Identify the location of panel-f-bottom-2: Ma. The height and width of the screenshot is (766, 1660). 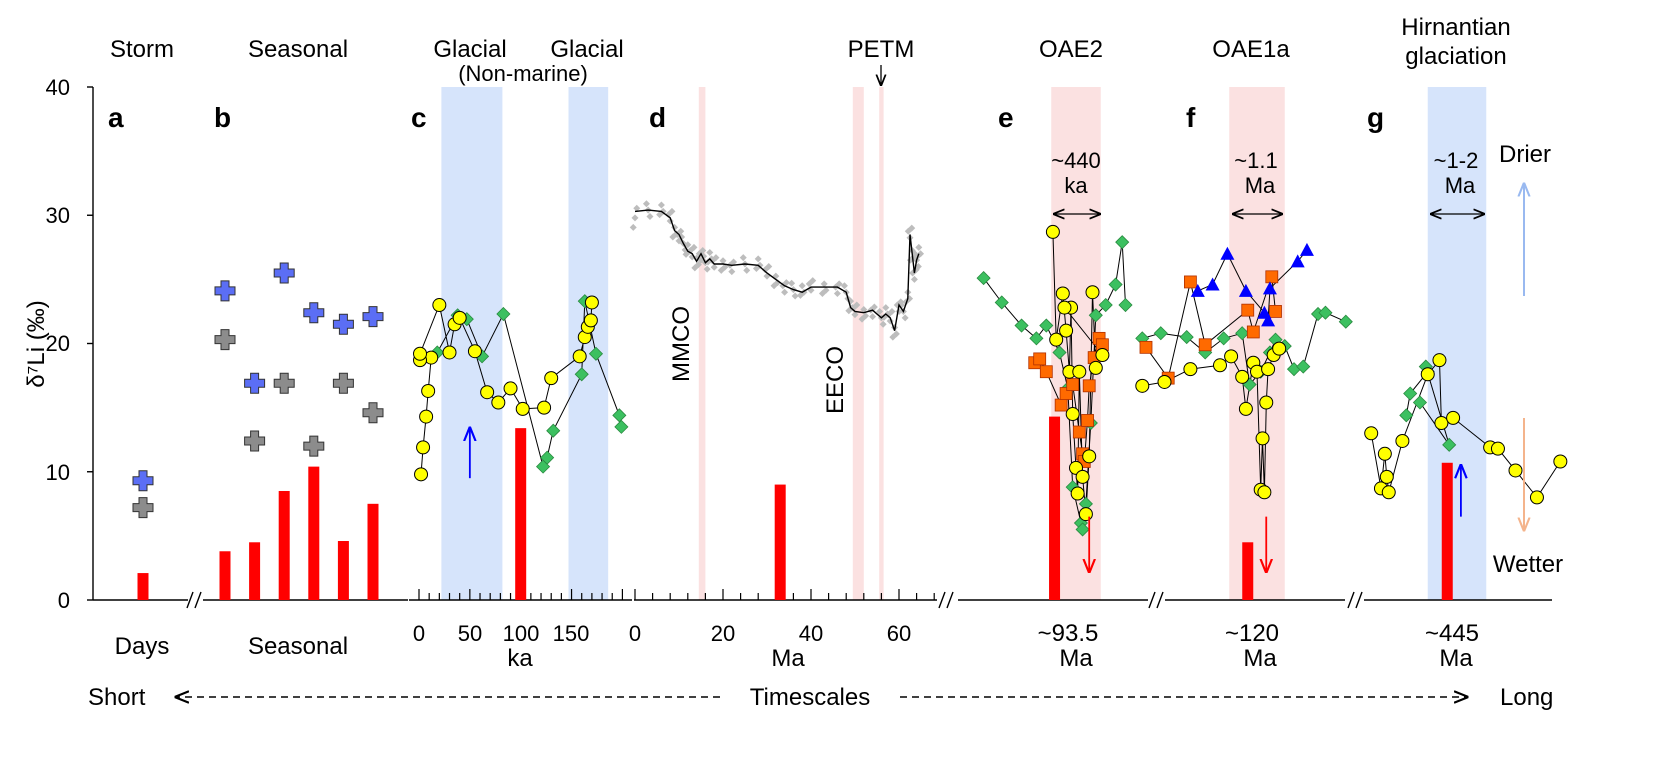
(1260, 658).